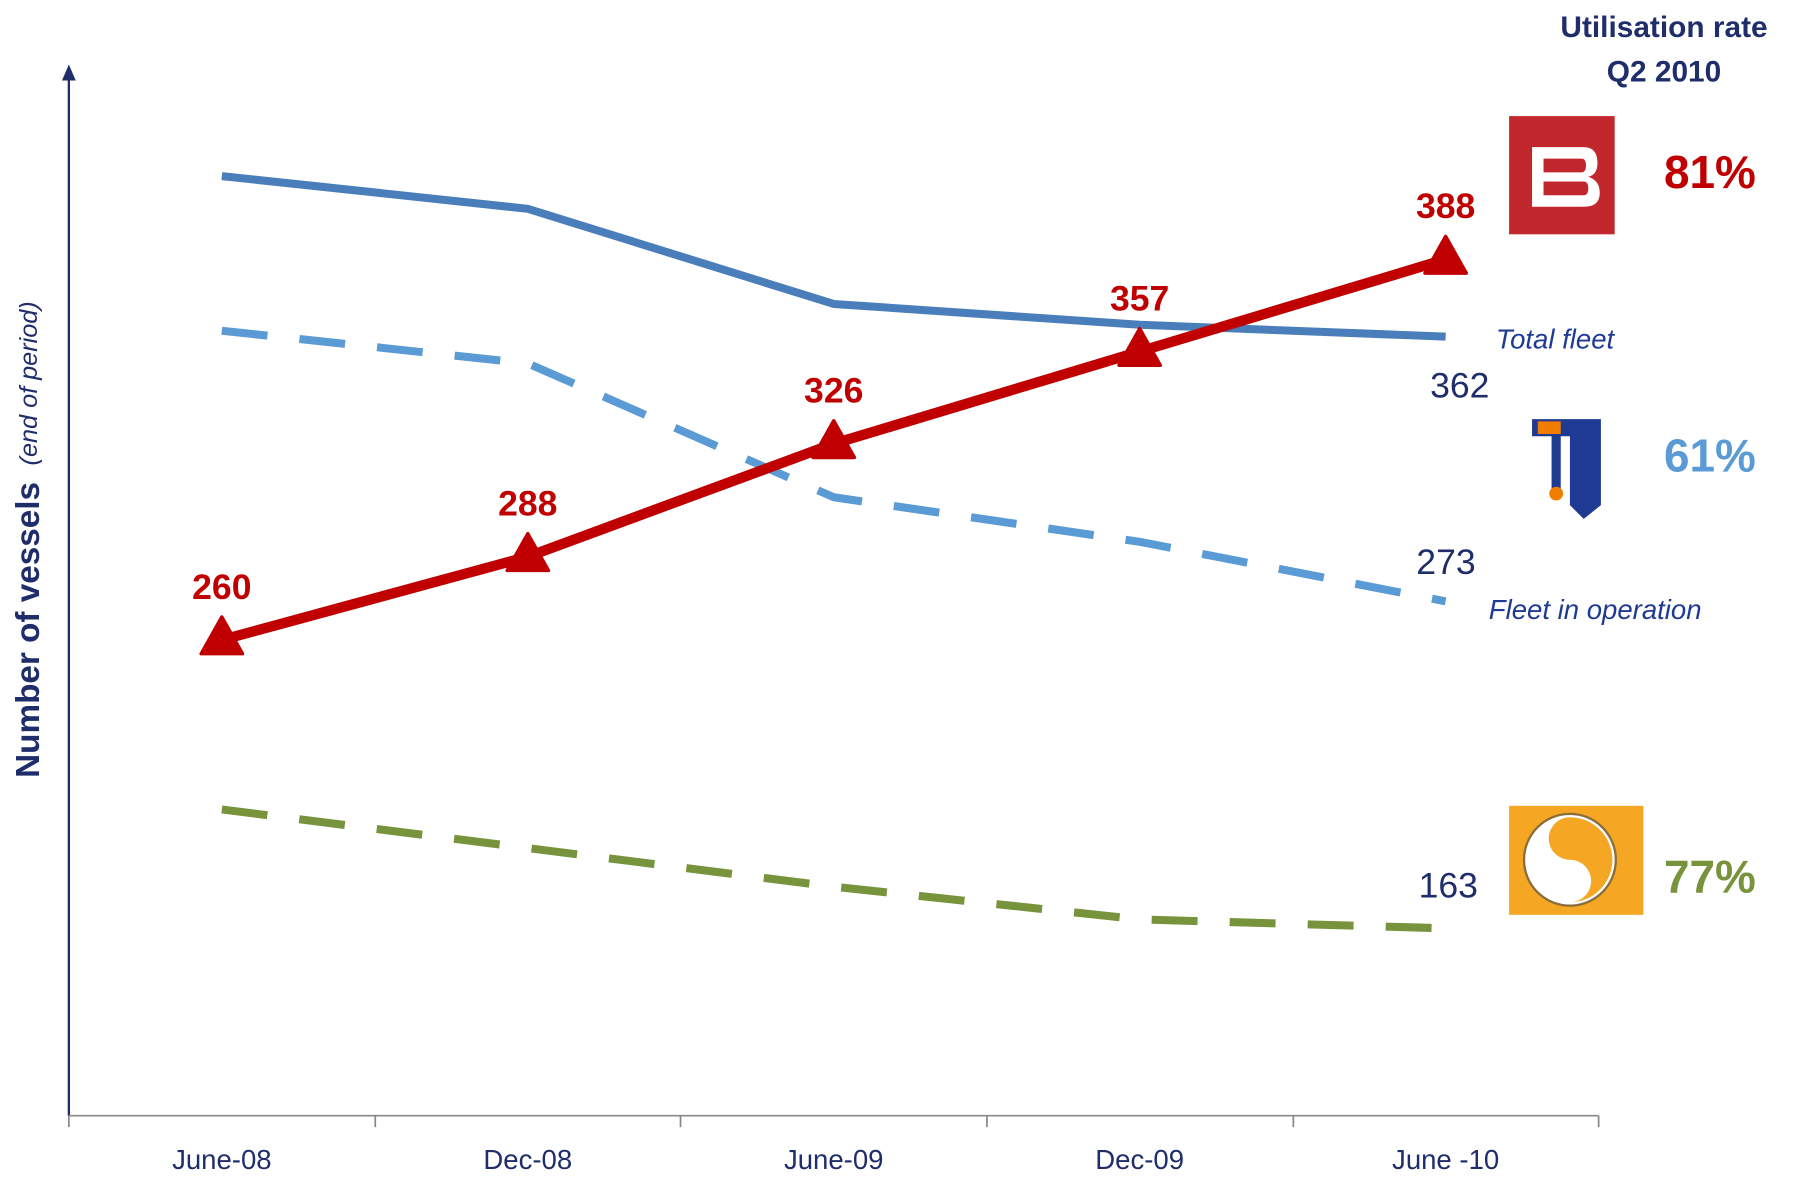 The height and width of the screenshot is (1179, 1796). Describe the element at coordinates (29, 383) in the screenshot. I see `y-axis-note: (end of period)` at that location.